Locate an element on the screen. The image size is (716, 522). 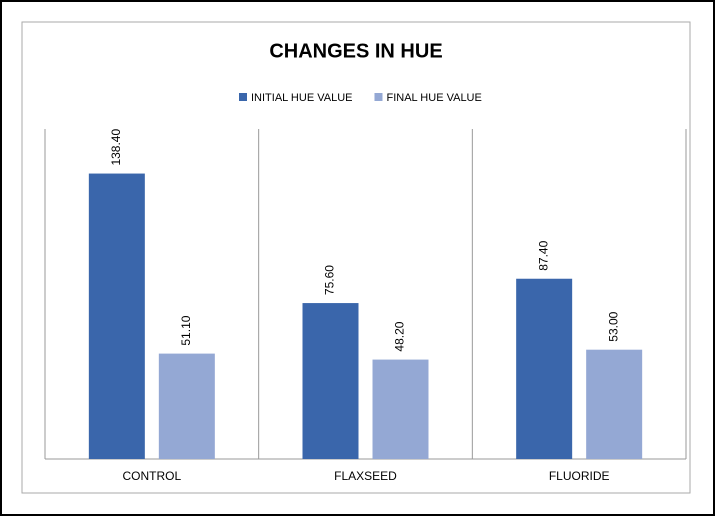
x-tick-label: FLUORIDE is located at coordinates (579, 476).